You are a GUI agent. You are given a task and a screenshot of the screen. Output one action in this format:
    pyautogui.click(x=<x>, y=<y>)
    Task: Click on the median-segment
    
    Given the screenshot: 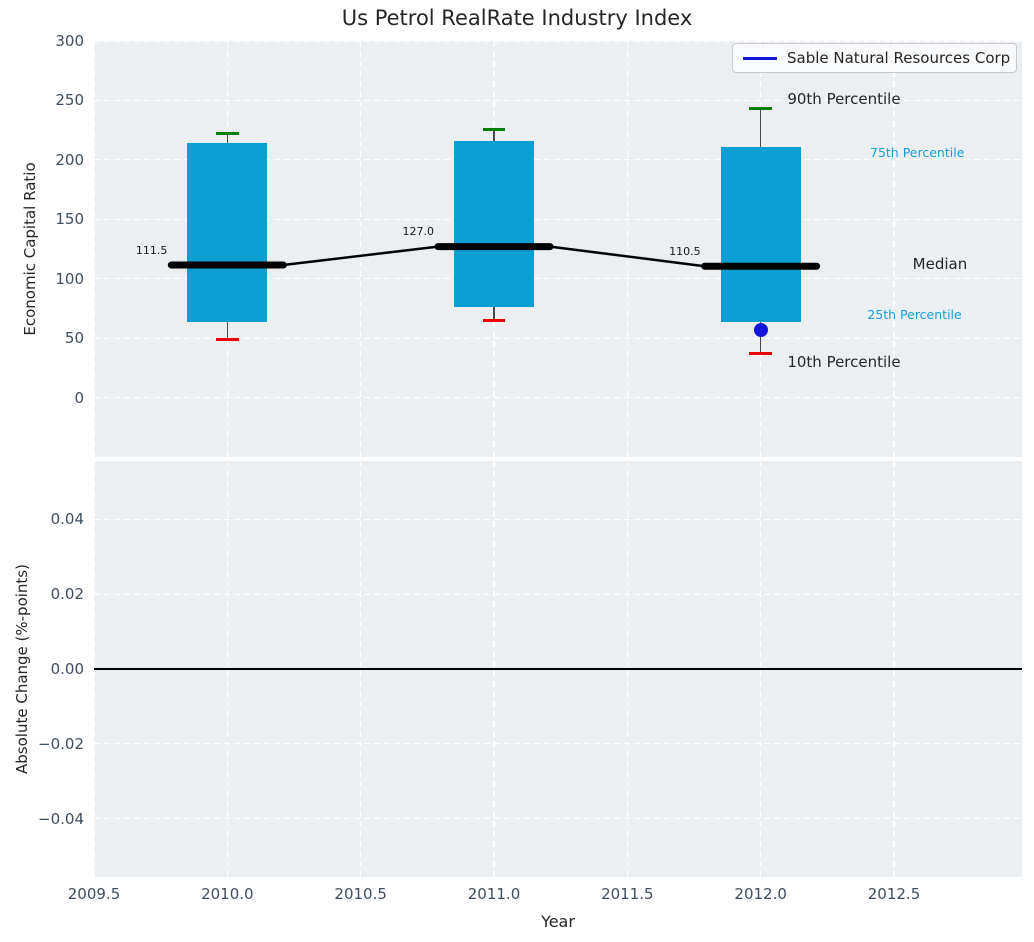 What is the action you would take?
    pyautogui.click(x=494, y=256)
    